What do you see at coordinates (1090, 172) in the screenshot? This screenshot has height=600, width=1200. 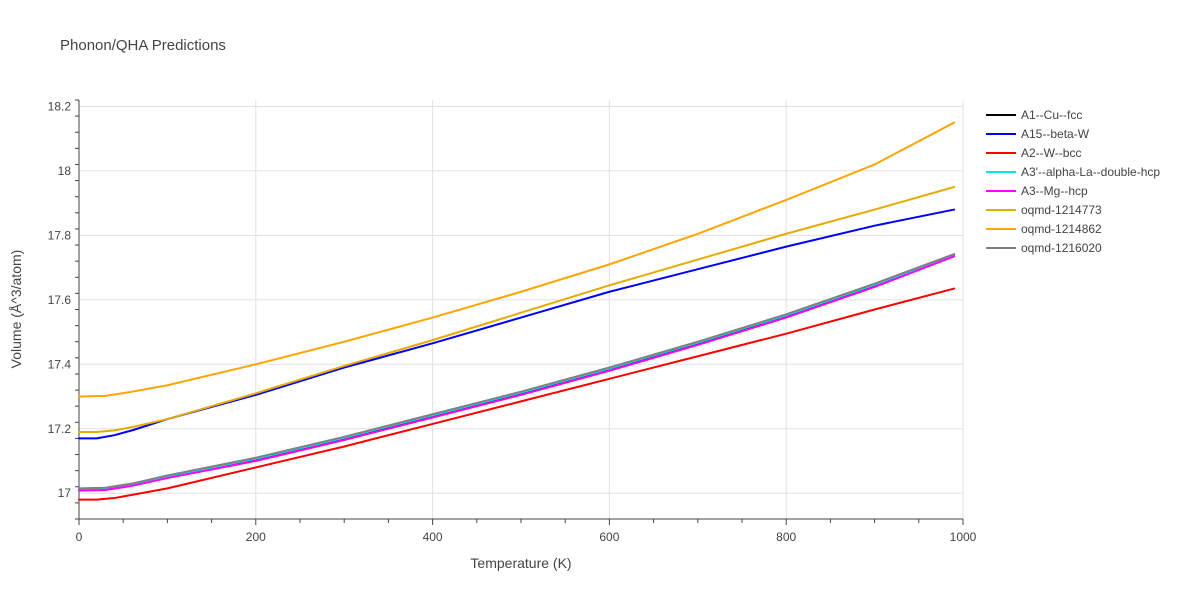 I see `legend-label: A3'--alpha-La--double-hcp` at bounding box center [1090, 172].